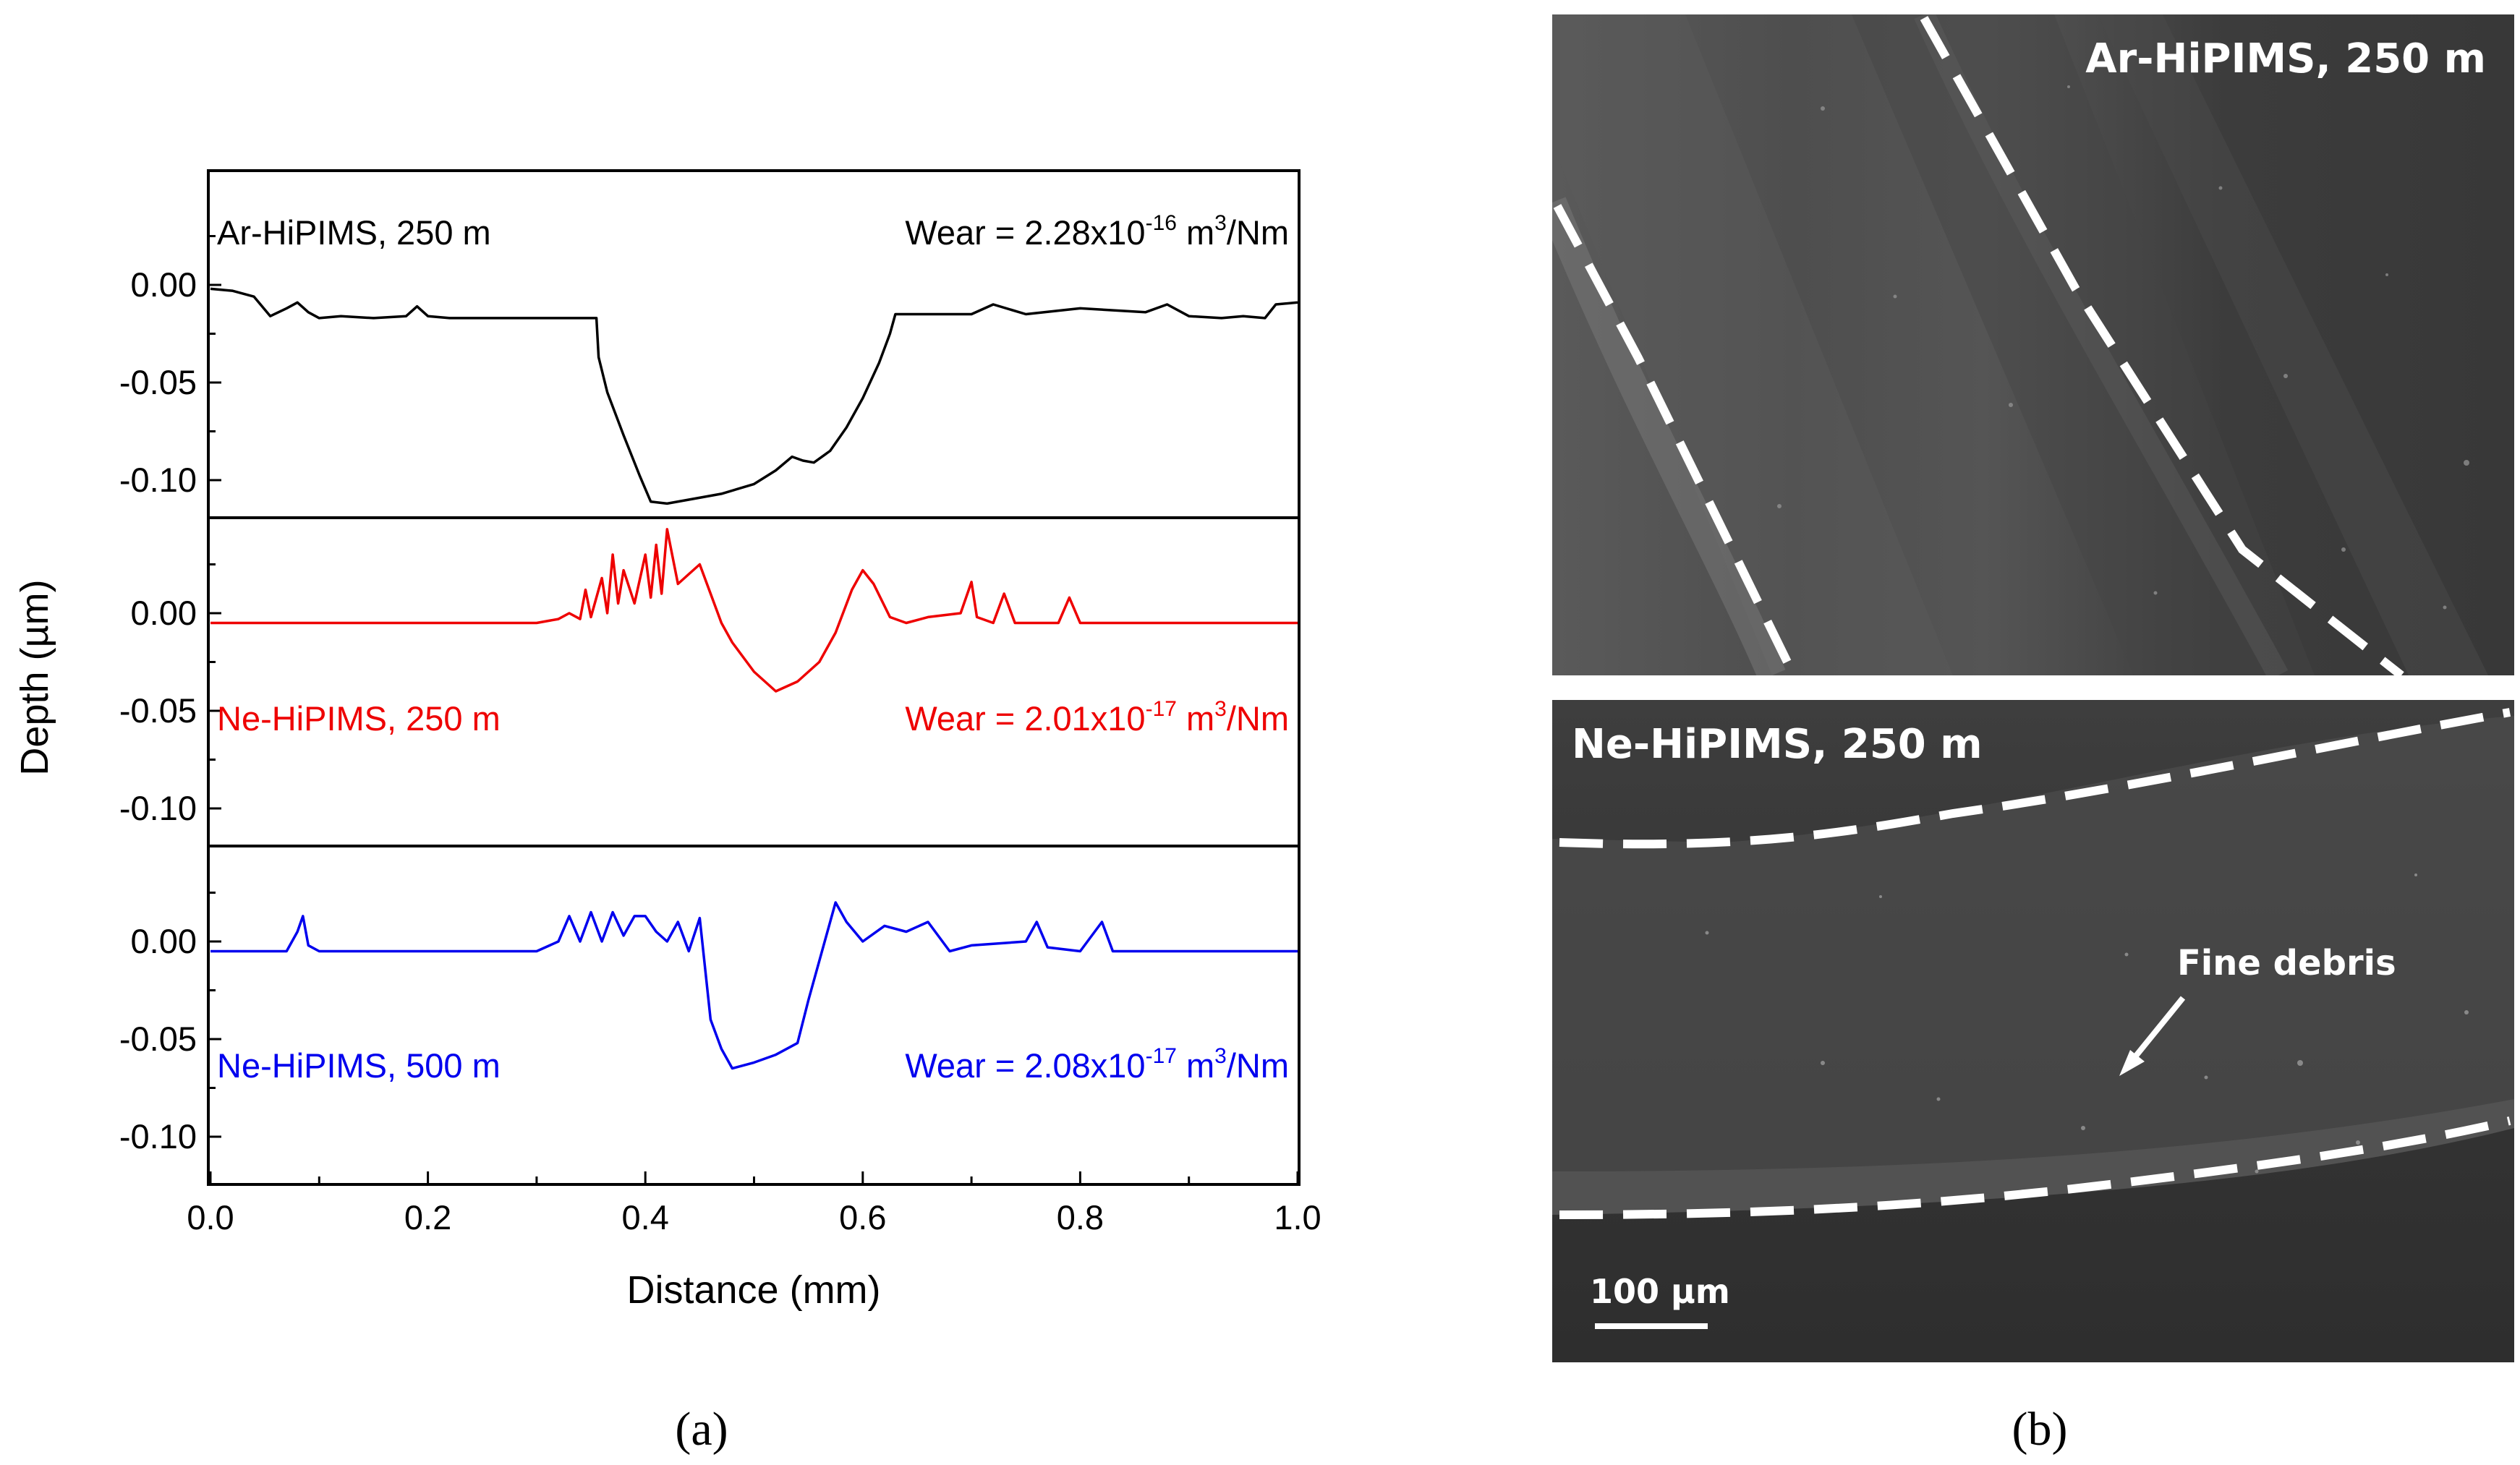  What do you see at coordinates (354, 233) in the screenshot?
I see `ar-250-label: Ar-HiPIMS, 250 m` at bounding box center [354, 233].